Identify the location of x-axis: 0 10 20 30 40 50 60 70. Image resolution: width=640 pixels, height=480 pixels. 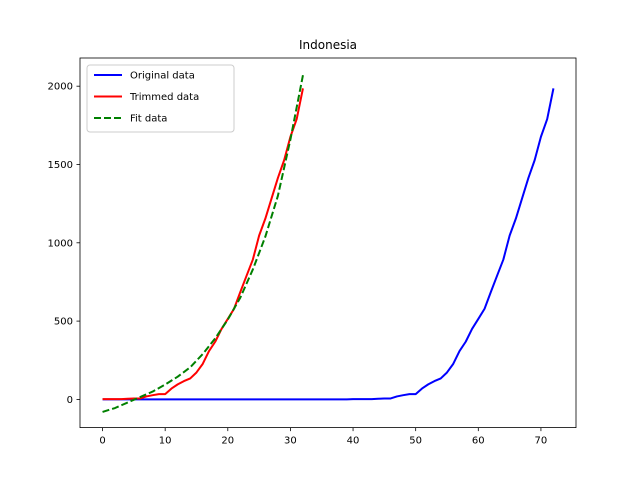
(323, 437).